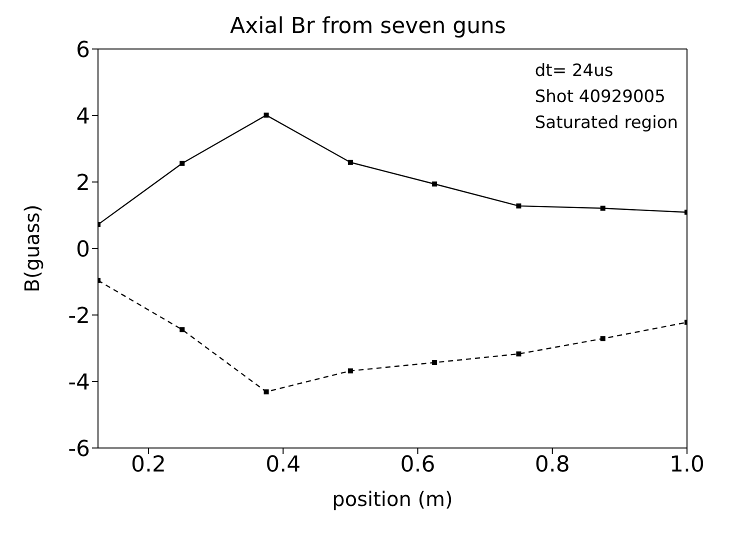  Describe the element at coordinates (687, 465) in the screenshot. I see `x-tick-label: 1.0` at that location.